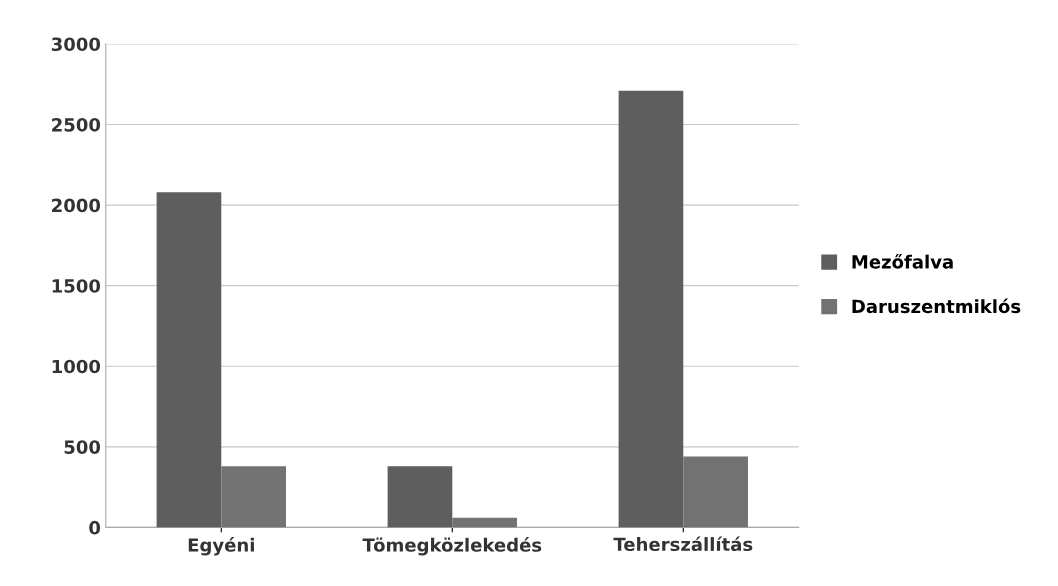 Image resolution: width=1058 pixels, height=586 pixels. What do you see at coordinates (95, 527) in the screenshot?
I see `y-tick-label: 0` at bounding box center [95, 527].